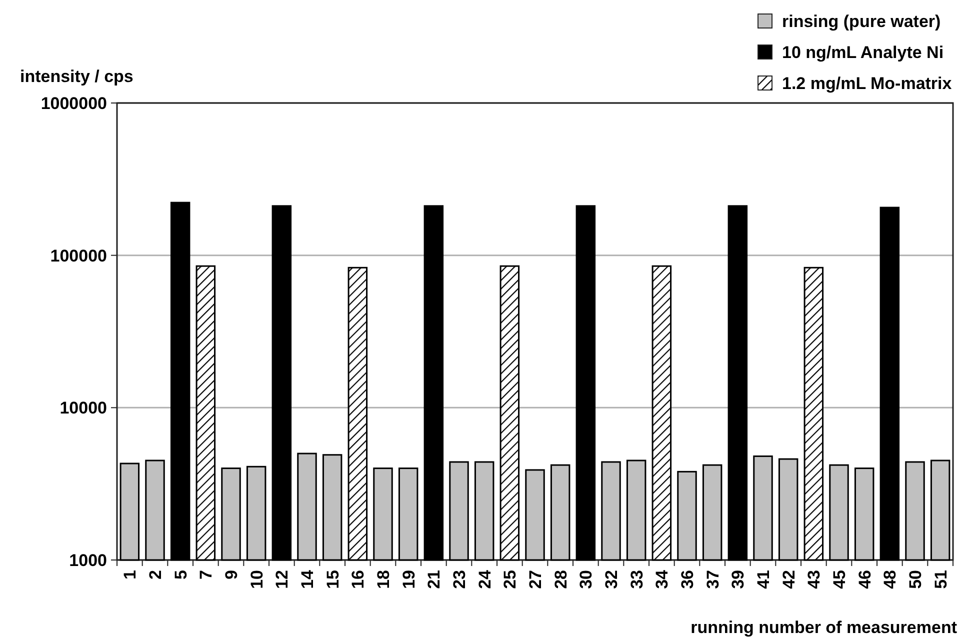  I want to click on x-tick-label: 39, so click(738, 579).